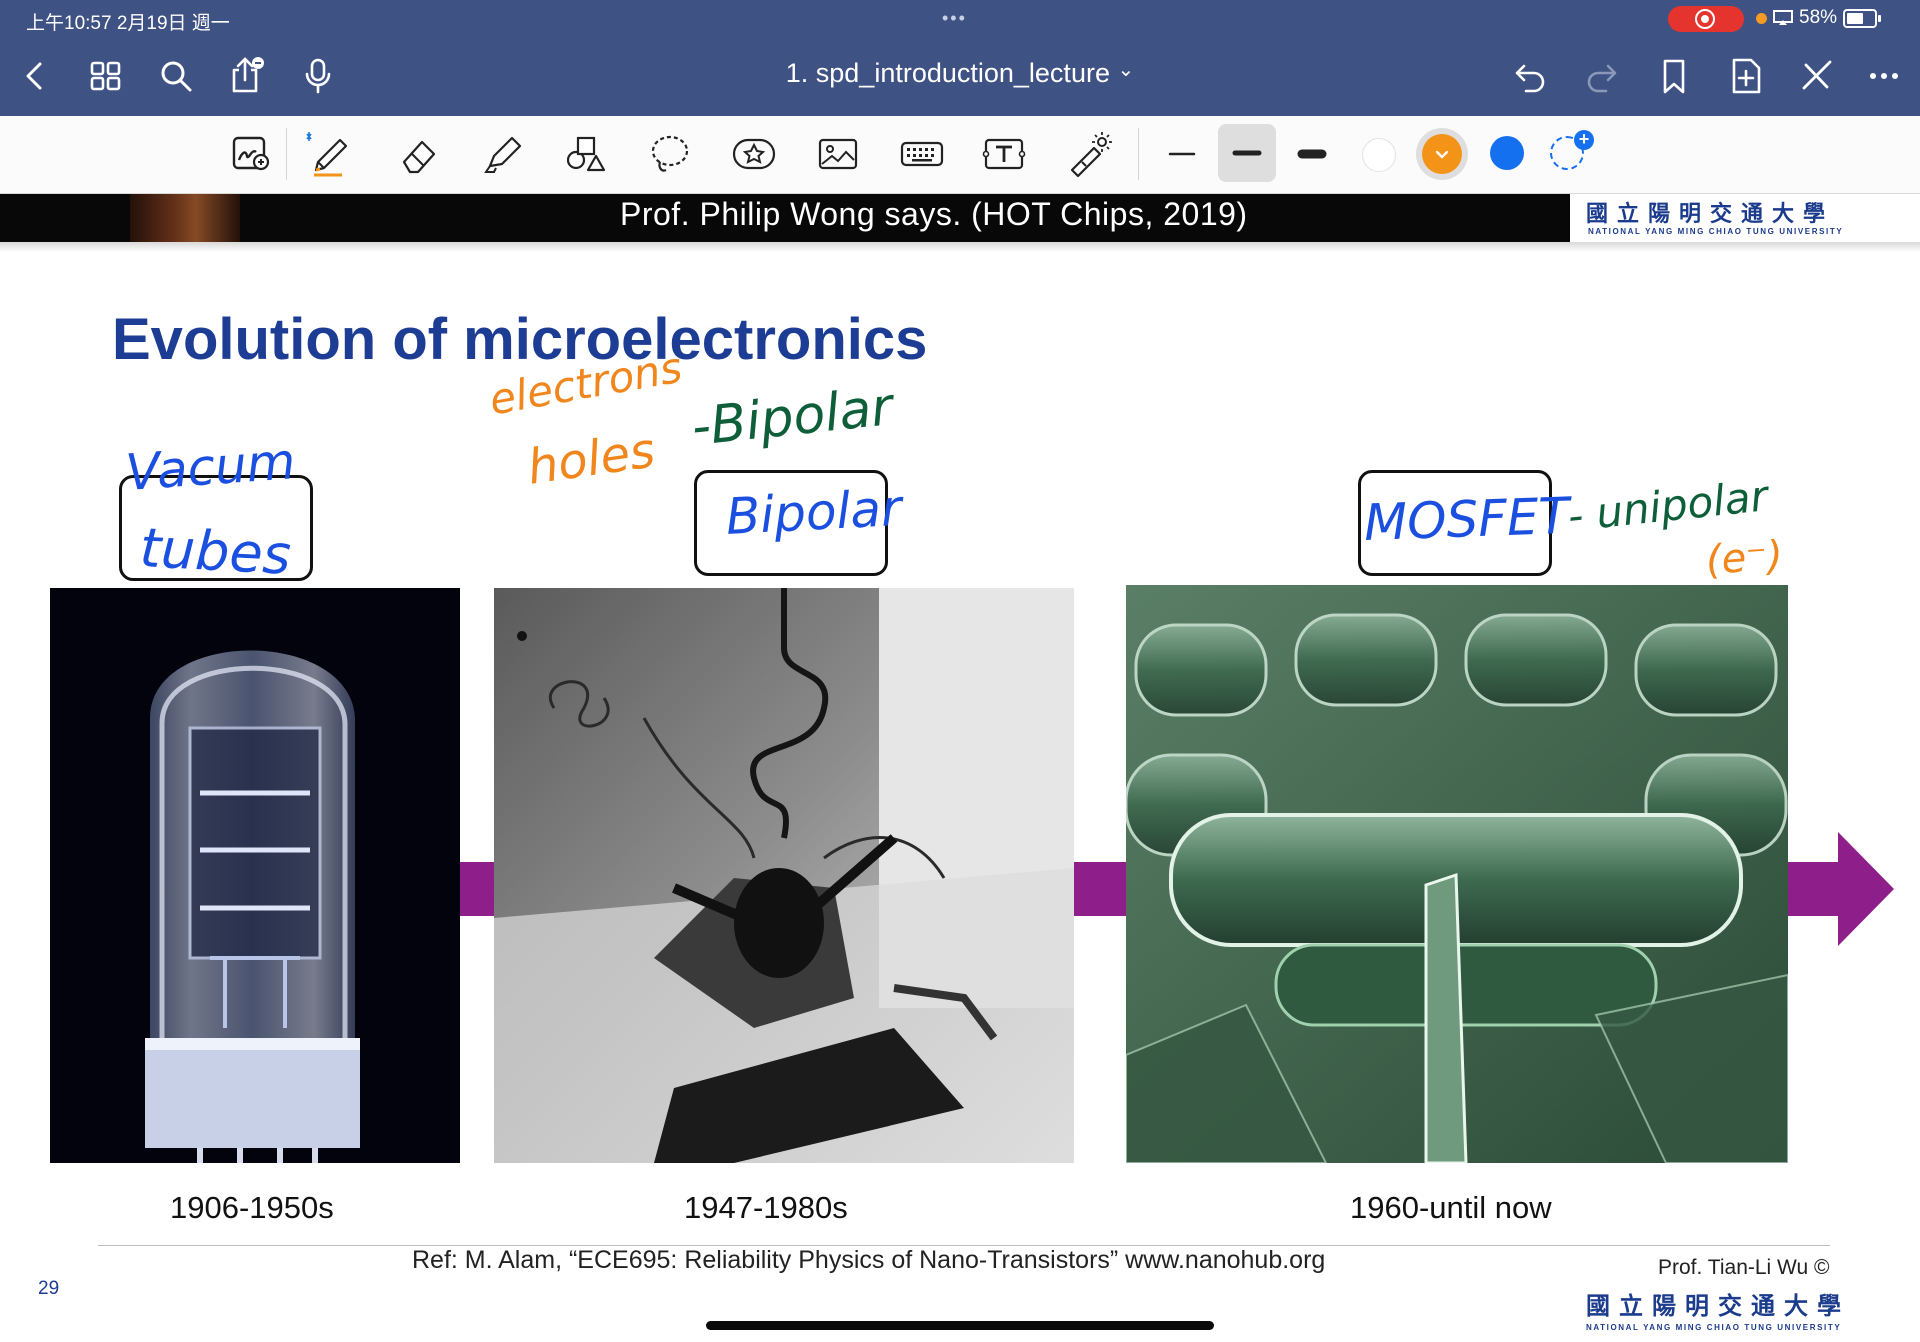 This screenshot has width=1920, height=1342. I want to click on record-ring-icon, so click(1705, 19).